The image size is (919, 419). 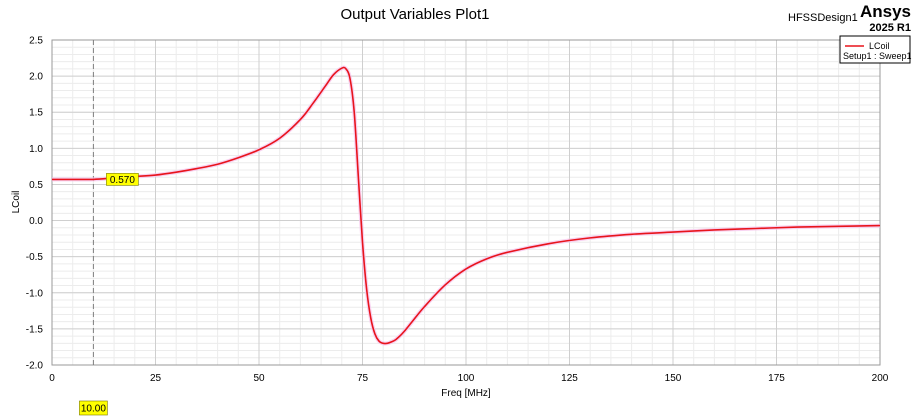 What do you see at coordinates (885, 11) in the screenshot?
I see `ansys-logo-text: Ansys` at bounding box center [885, 11].